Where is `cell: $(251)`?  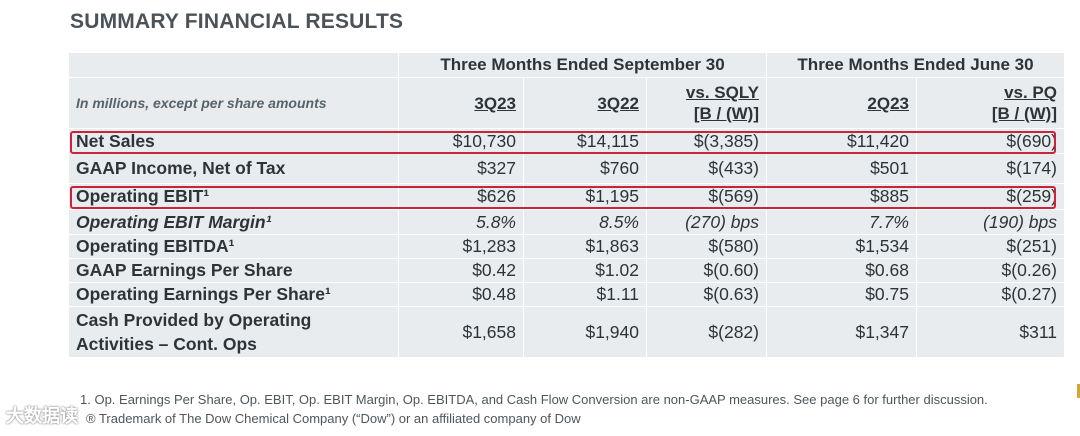 cell: $(251) is located at coordinates (990, 246).